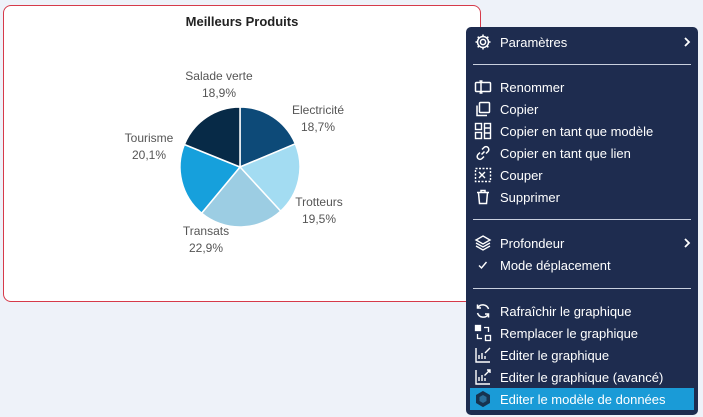  What do you see at coordinates (582, 175) in the screenshot?
I see `menu-item-couper: Couper` at bounding box center [582, 175].